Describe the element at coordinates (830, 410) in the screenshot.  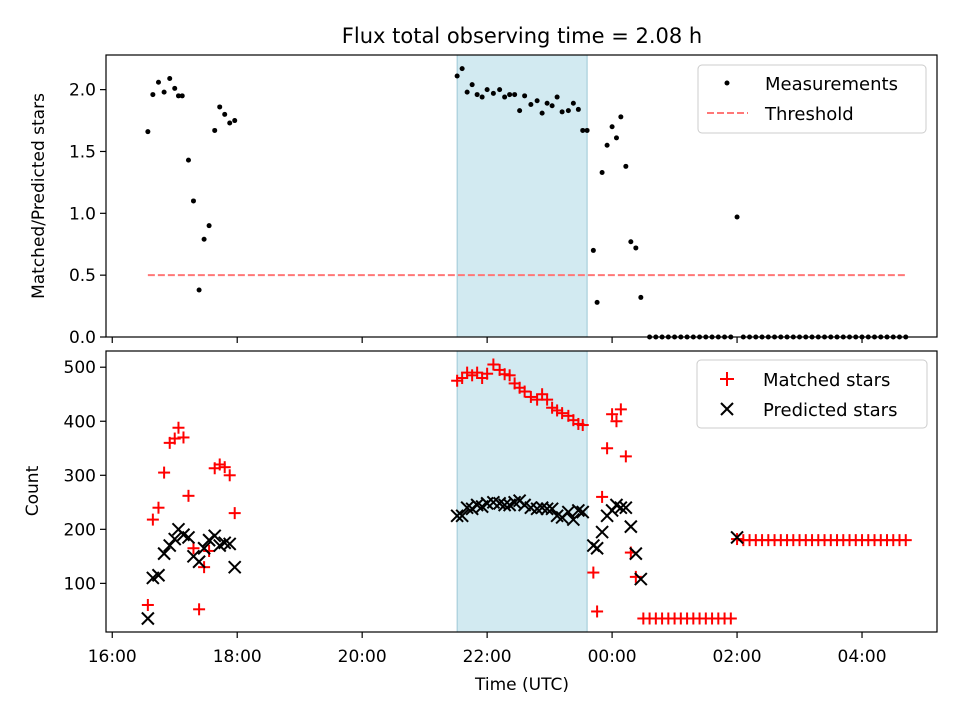
I see `legend-predicted-label: Predicted stars` at that location.